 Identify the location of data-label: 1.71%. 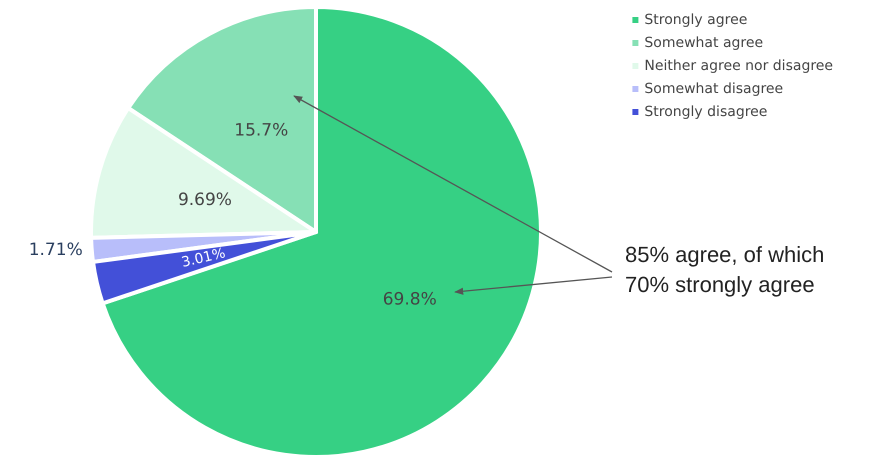
(55, 250).